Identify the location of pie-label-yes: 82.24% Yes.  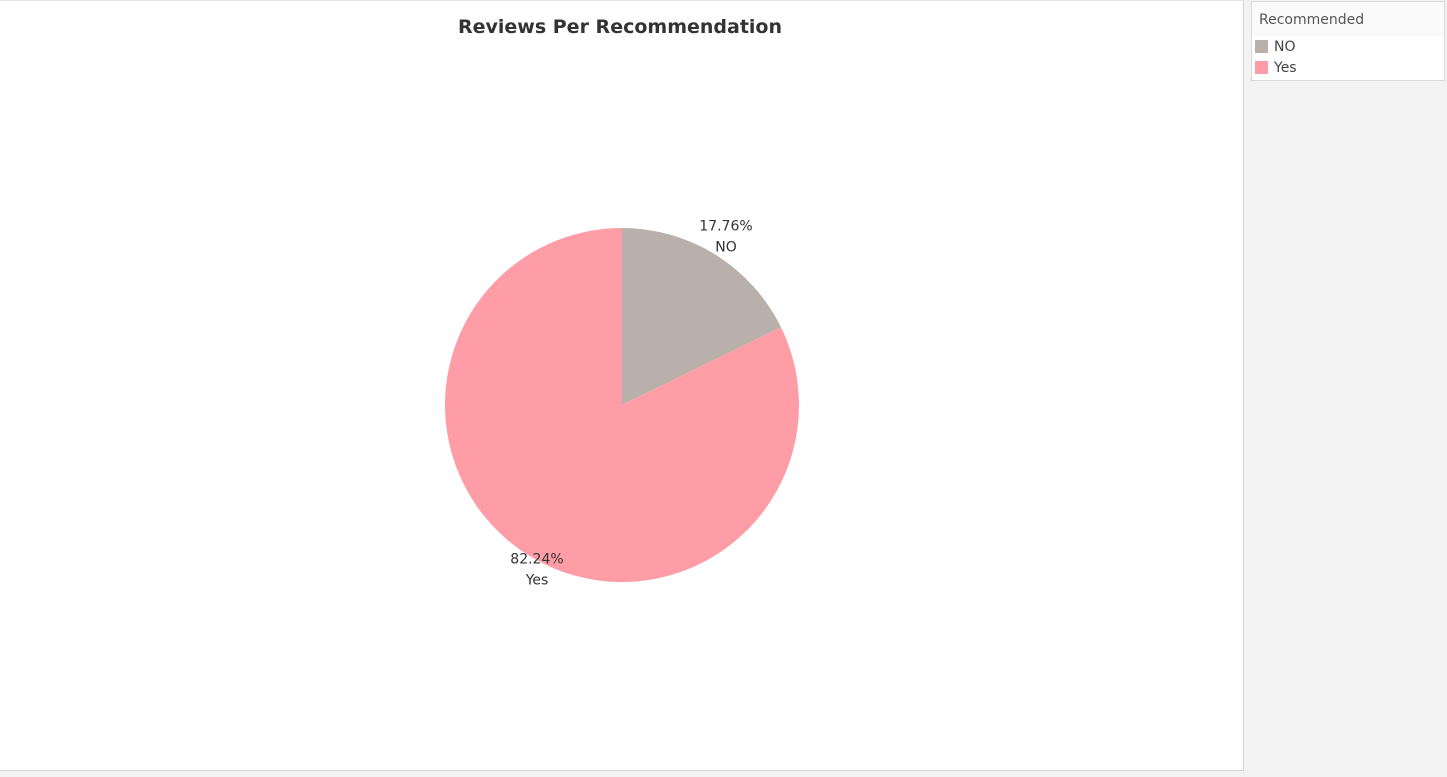
(536, 570).